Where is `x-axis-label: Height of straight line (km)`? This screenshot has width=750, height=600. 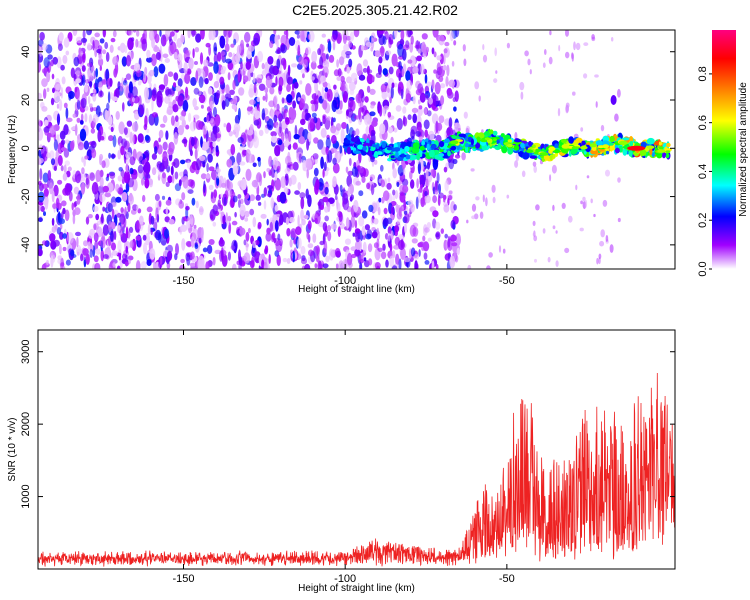 x-axis-label: Height of straight line (km) is located at coordinates (356, 289).